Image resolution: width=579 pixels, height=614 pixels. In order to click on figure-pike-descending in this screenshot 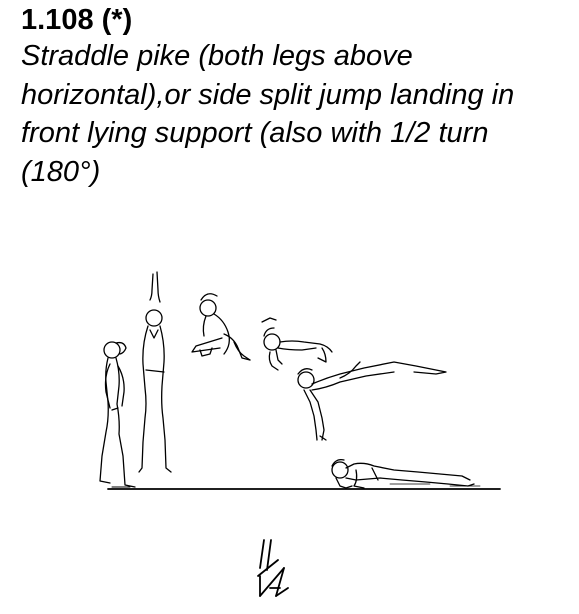, I will do `click(297, 344)`.